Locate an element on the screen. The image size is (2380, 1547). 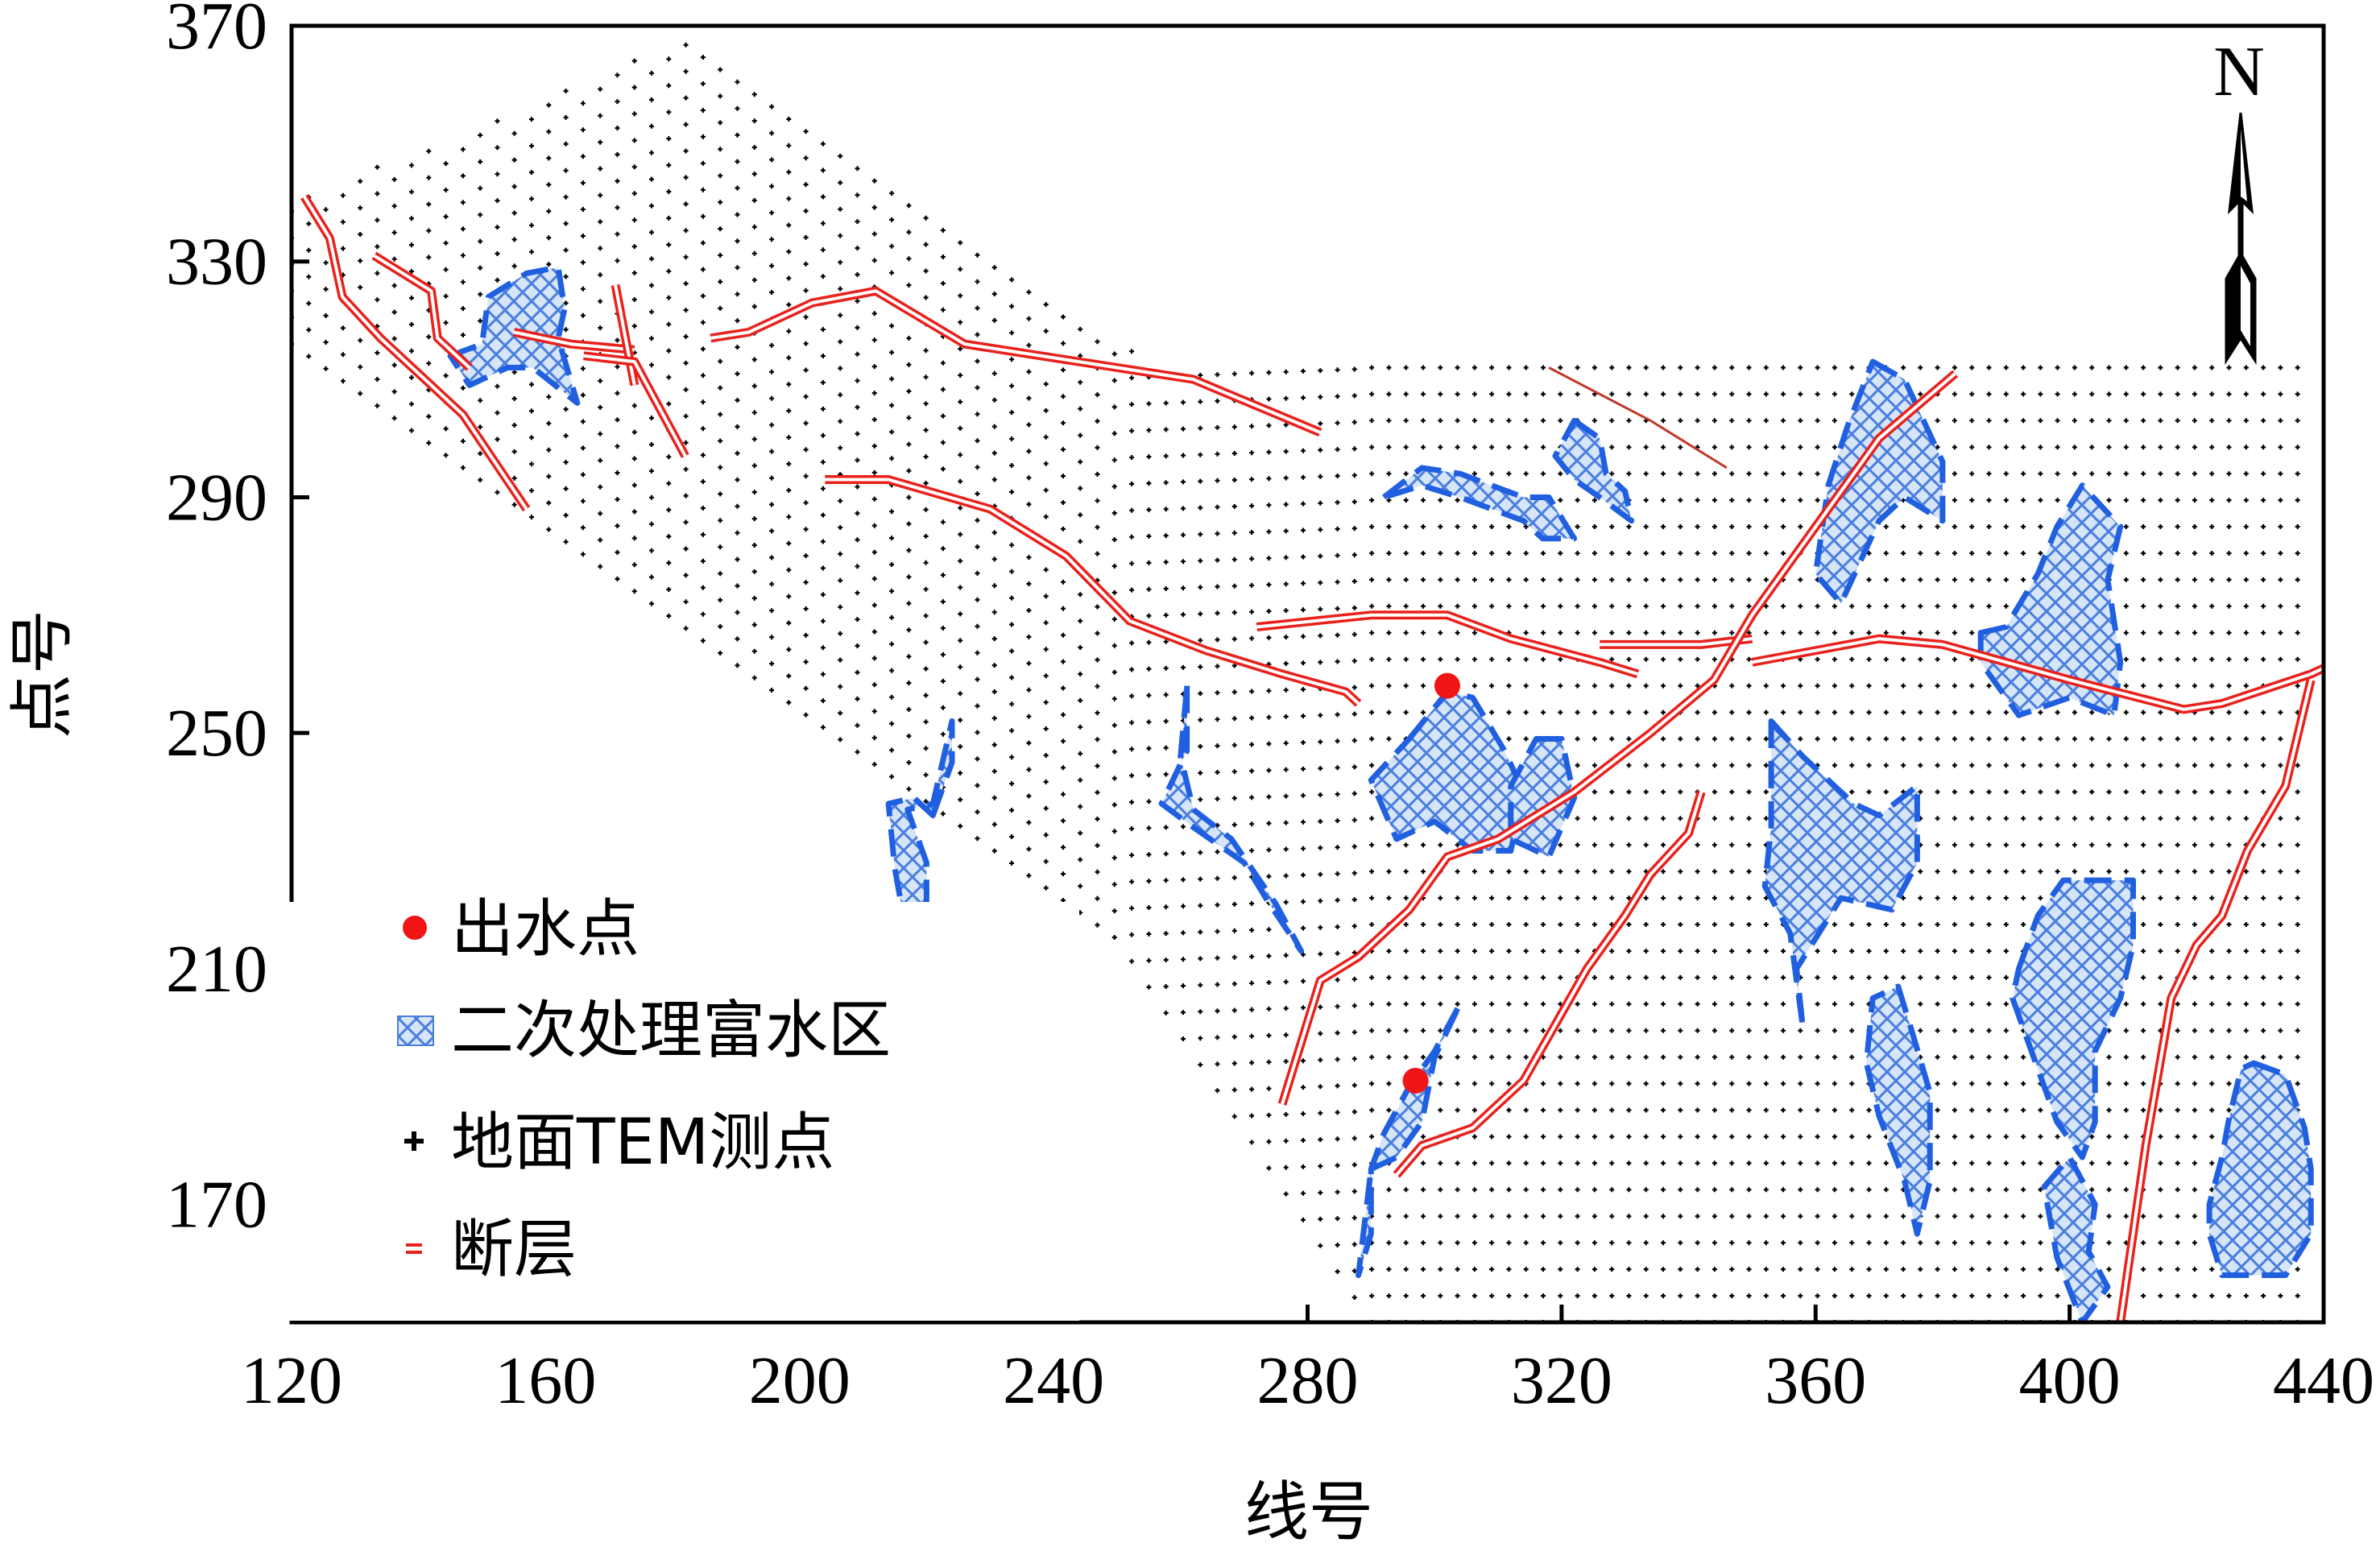
x-tick-label: 400 is located at coordinates (2070, 1380).